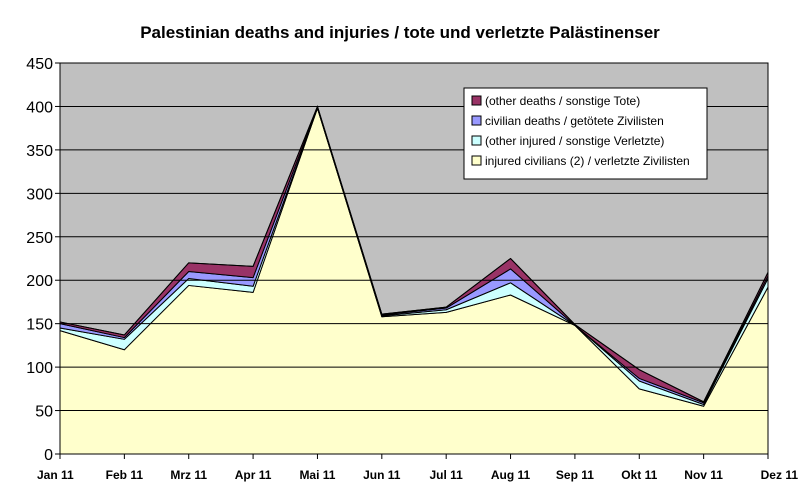 Image resolution: width=800 pixels, height=499 pixels. Describe the element at coordinates (703, 475) in the screenshot. I see `x-tick-label-10: Nov 11` at that location.